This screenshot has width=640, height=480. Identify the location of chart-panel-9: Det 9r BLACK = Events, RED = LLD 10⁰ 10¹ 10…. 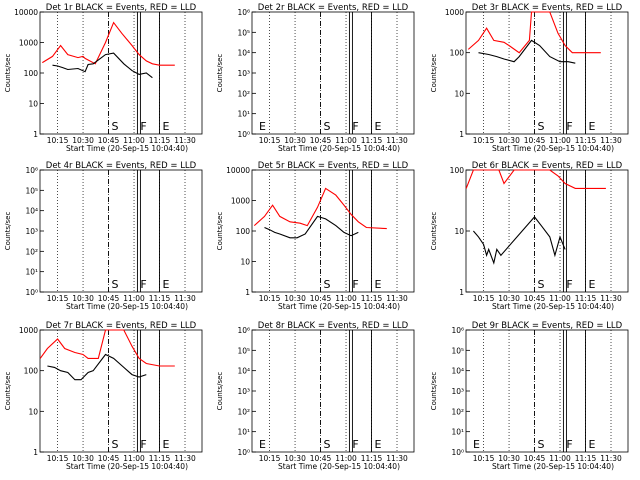
(529, 396).